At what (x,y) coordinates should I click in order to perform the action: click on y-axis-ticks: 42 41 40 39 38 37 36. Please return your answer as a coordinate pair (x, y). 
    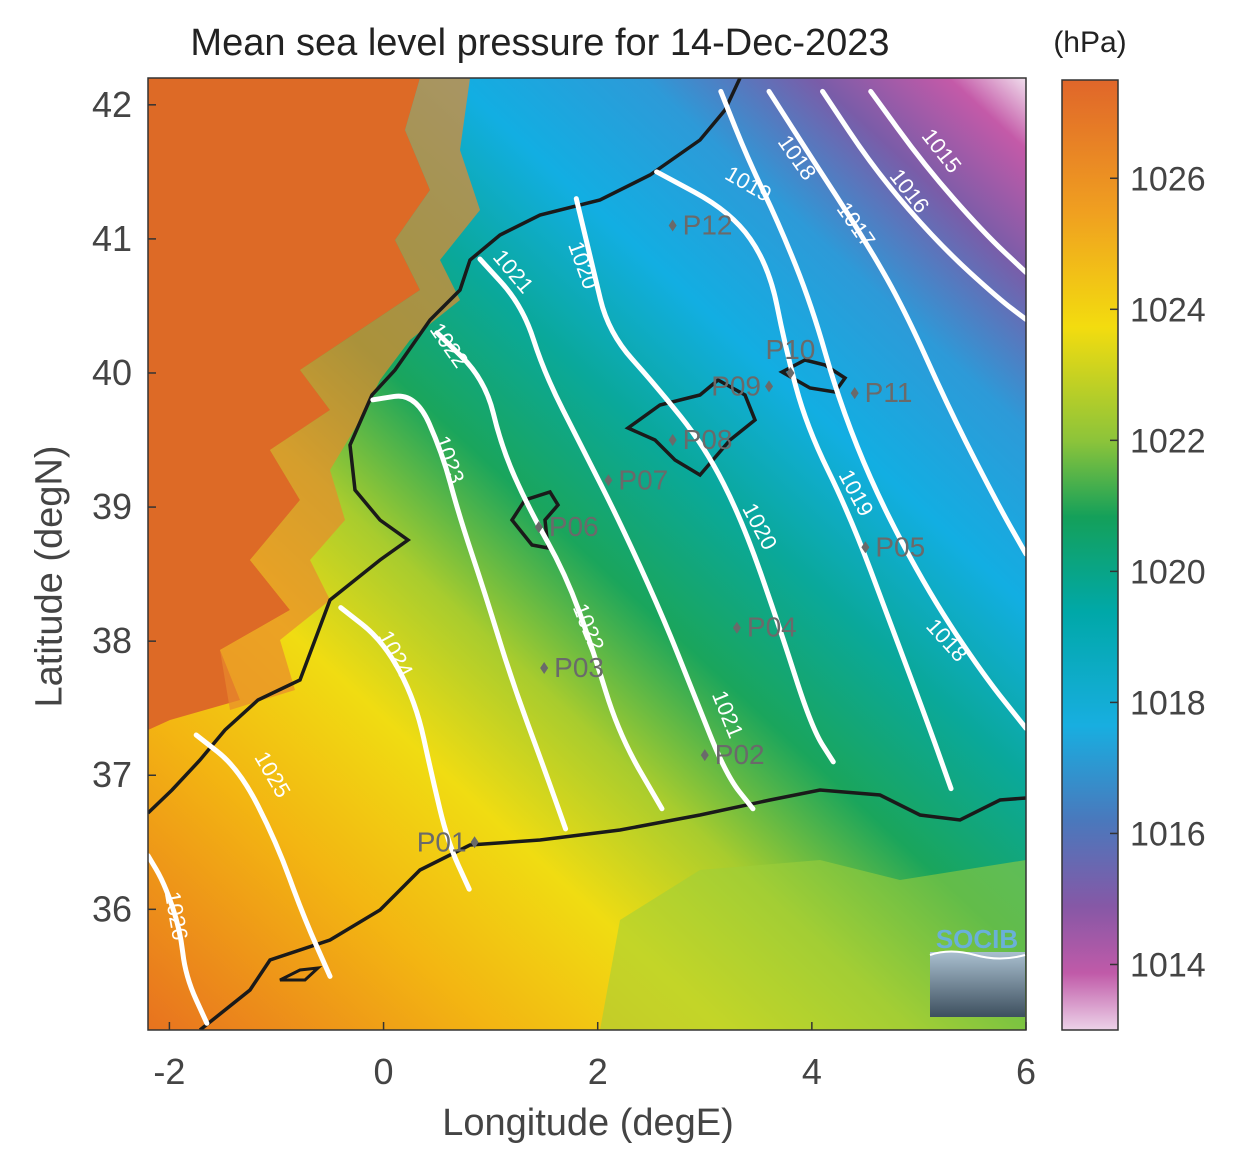
    Looking at the image, I should click on (124, 506).